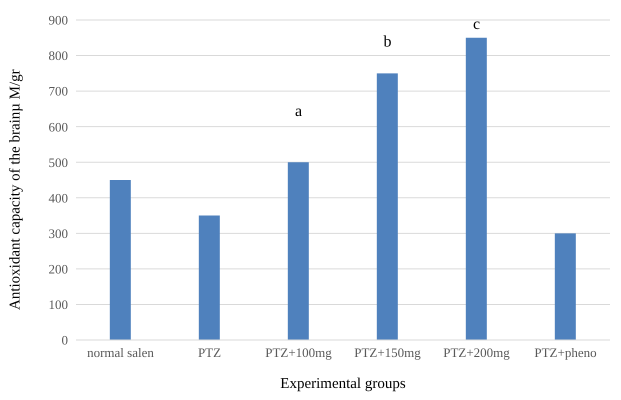  What do you see at coordinates (120, 352) in the screenshot?
I see `x-tick-label: normal salen` at bounding box center [120, 352].